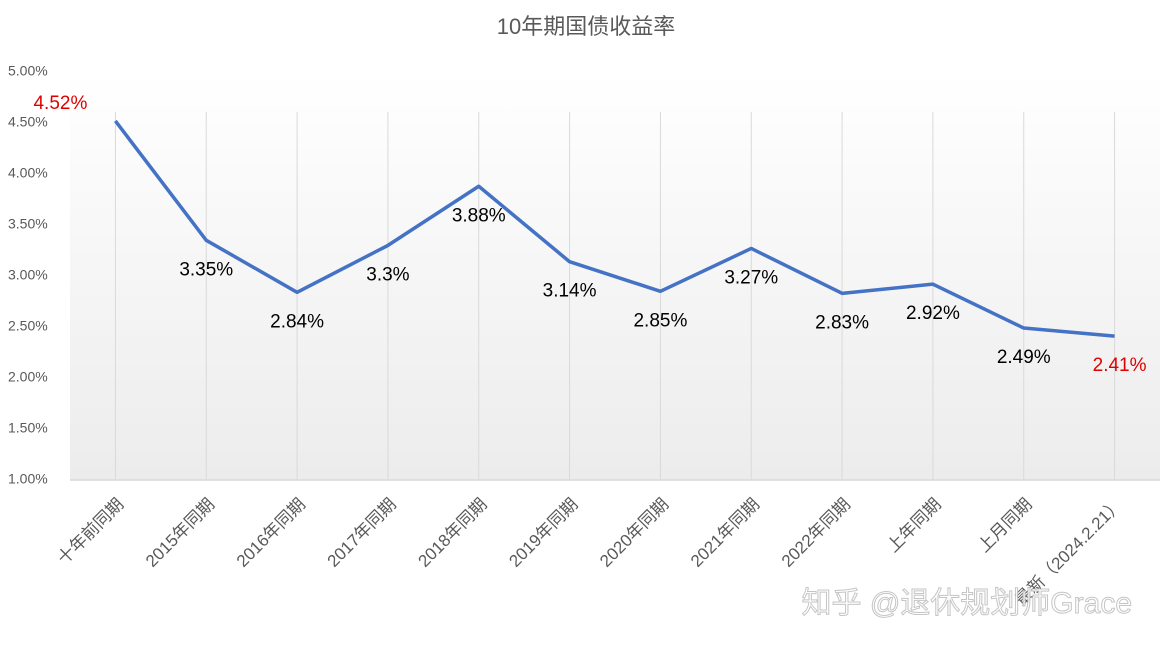 The image size is (1162, 653). Describe the element at coordinates (660, 320) in the screenshot. I see `data-label: 2.85%` at that location.